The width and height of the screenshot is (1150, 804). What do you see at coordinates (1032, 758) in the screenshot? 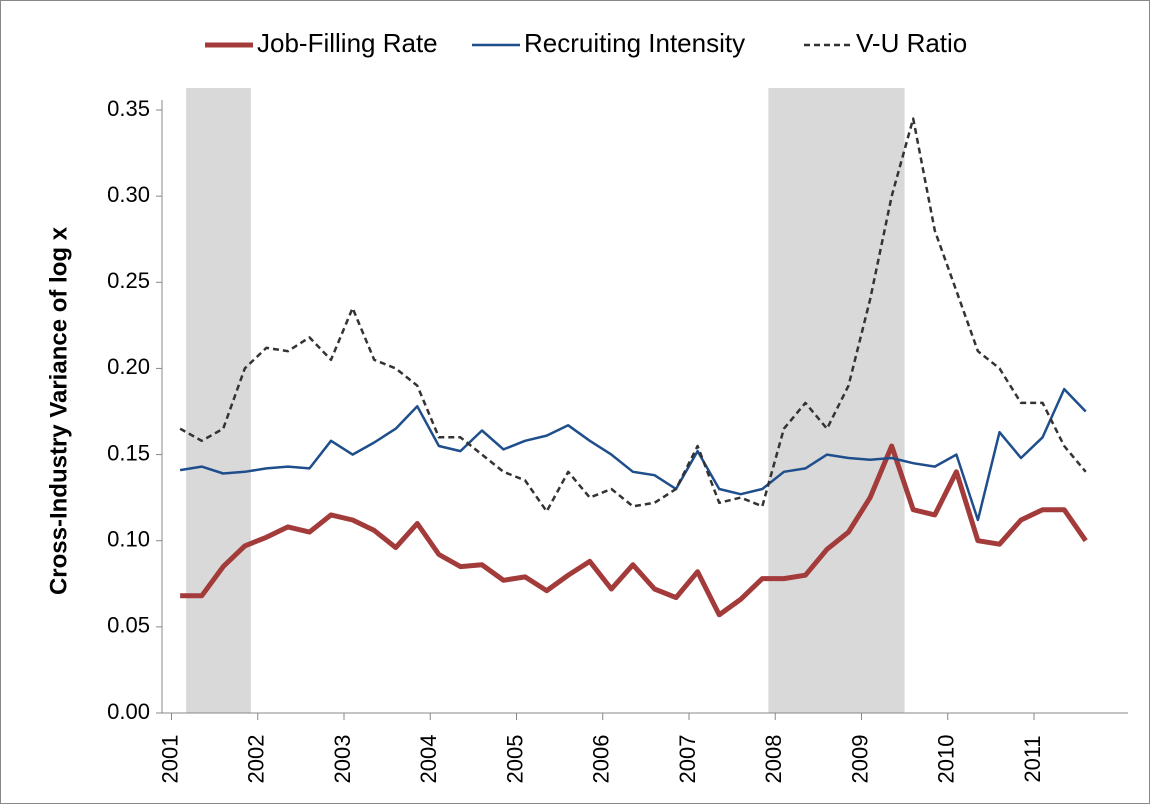
I see `x-tick-label: 2011` at bounding box center [1032, 758].